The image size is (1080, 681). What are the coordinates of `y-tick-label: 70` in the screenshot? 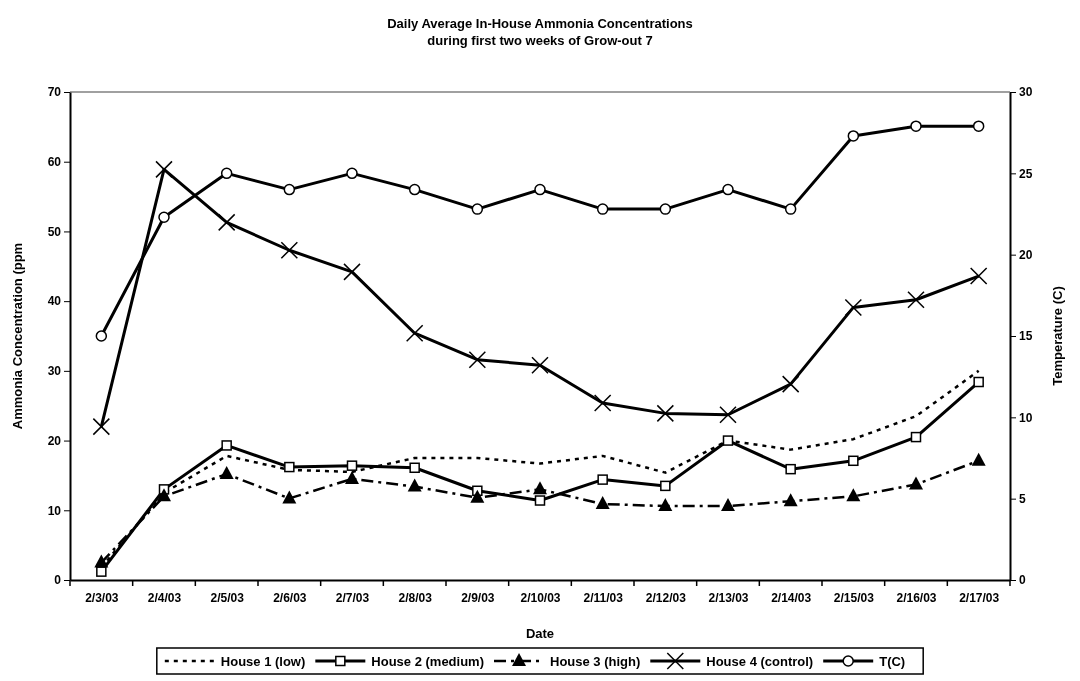 It's located at (54, 92).